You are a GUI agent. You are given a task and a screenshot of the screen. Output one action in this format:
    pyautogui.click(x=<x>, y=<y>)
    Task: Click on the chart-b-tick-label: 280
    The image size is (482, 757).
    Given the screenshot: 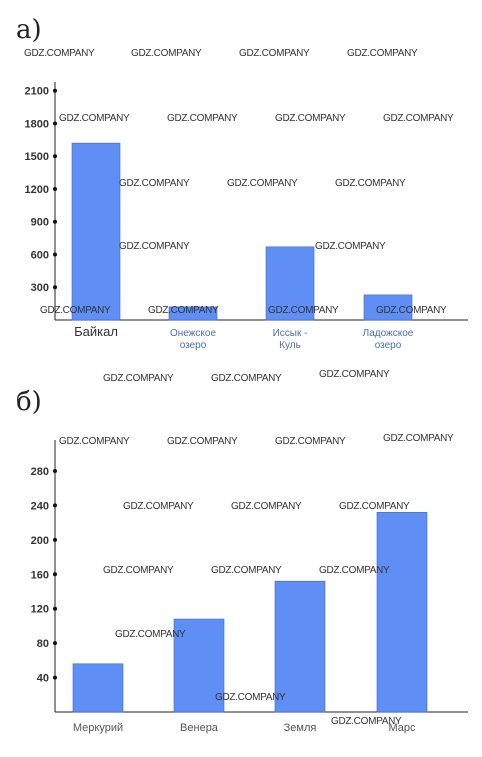 What is the action you would take?
    pyautogui.click(x=40, y=472)
    